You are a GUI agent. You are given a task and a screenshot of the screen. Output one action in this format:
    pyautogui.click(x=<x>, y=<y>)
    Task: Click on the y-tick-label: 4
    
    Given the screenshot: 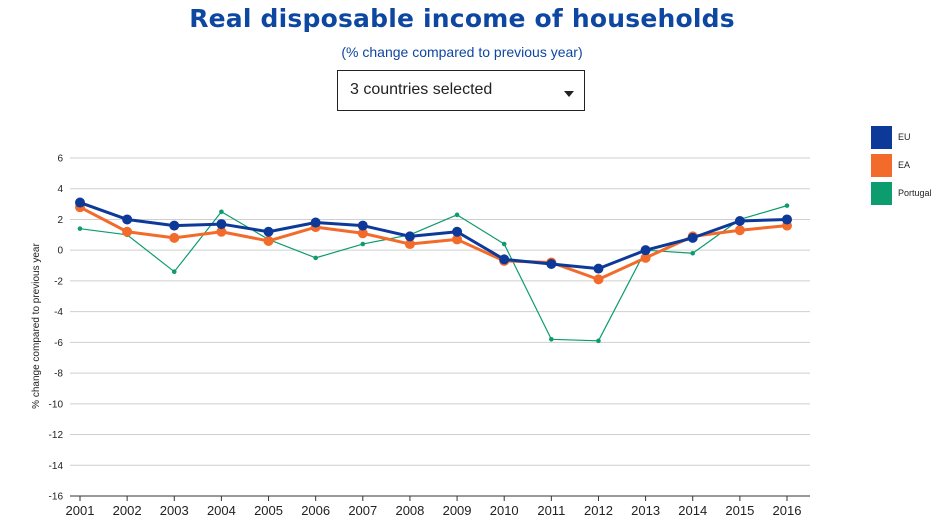 What is the action you would take?
    pyautogui.click(x=60, y=189)
    